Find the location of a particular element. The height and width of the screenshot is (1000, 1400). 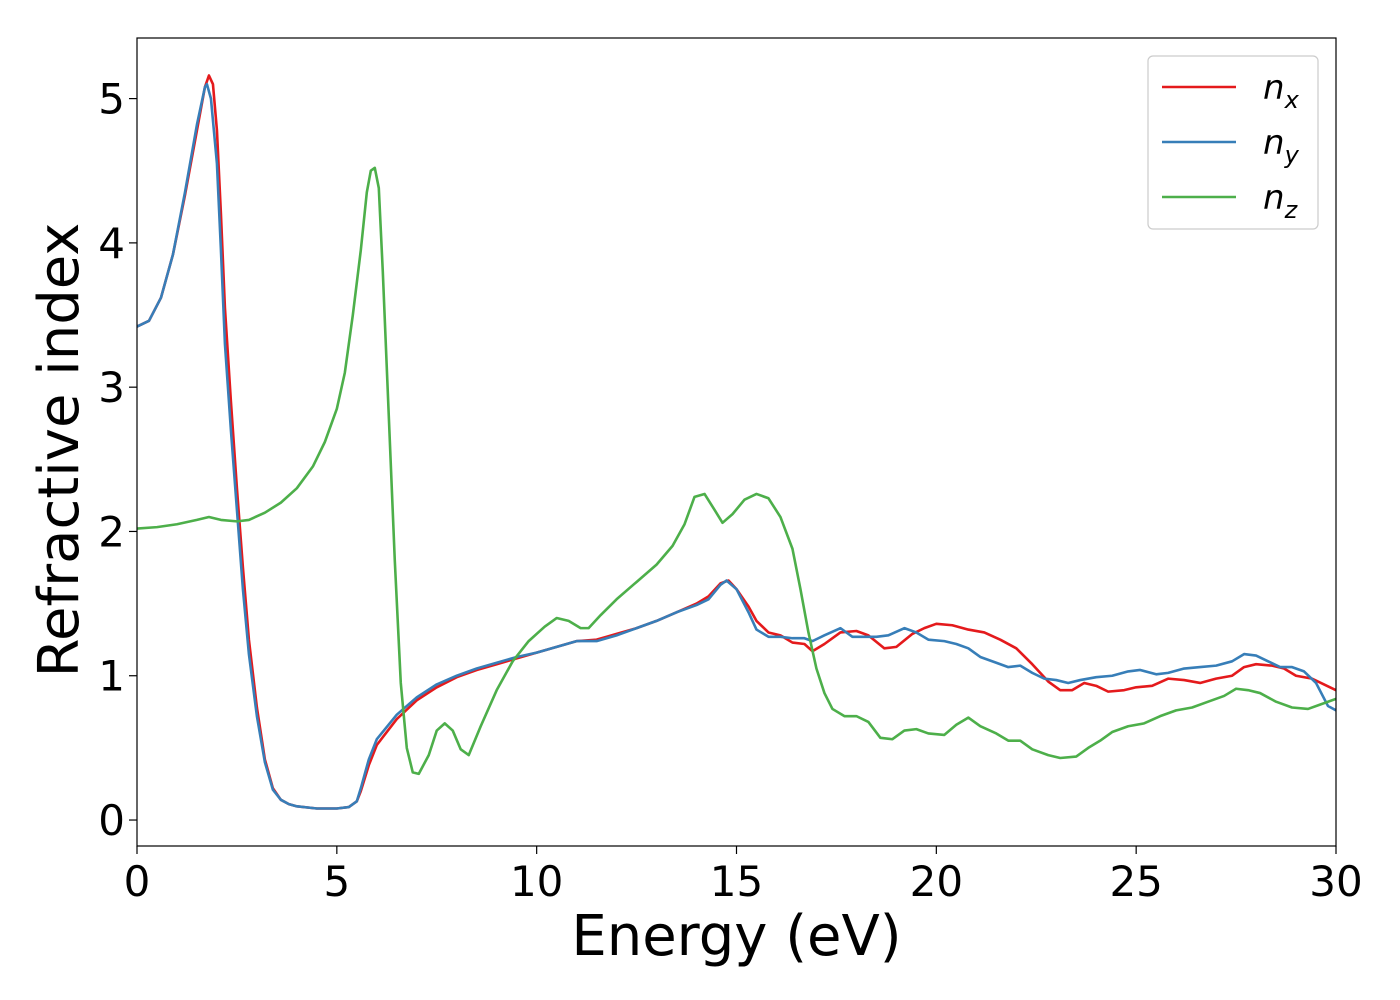

x-tick-label: 15 is located at coordinates (736, 881).